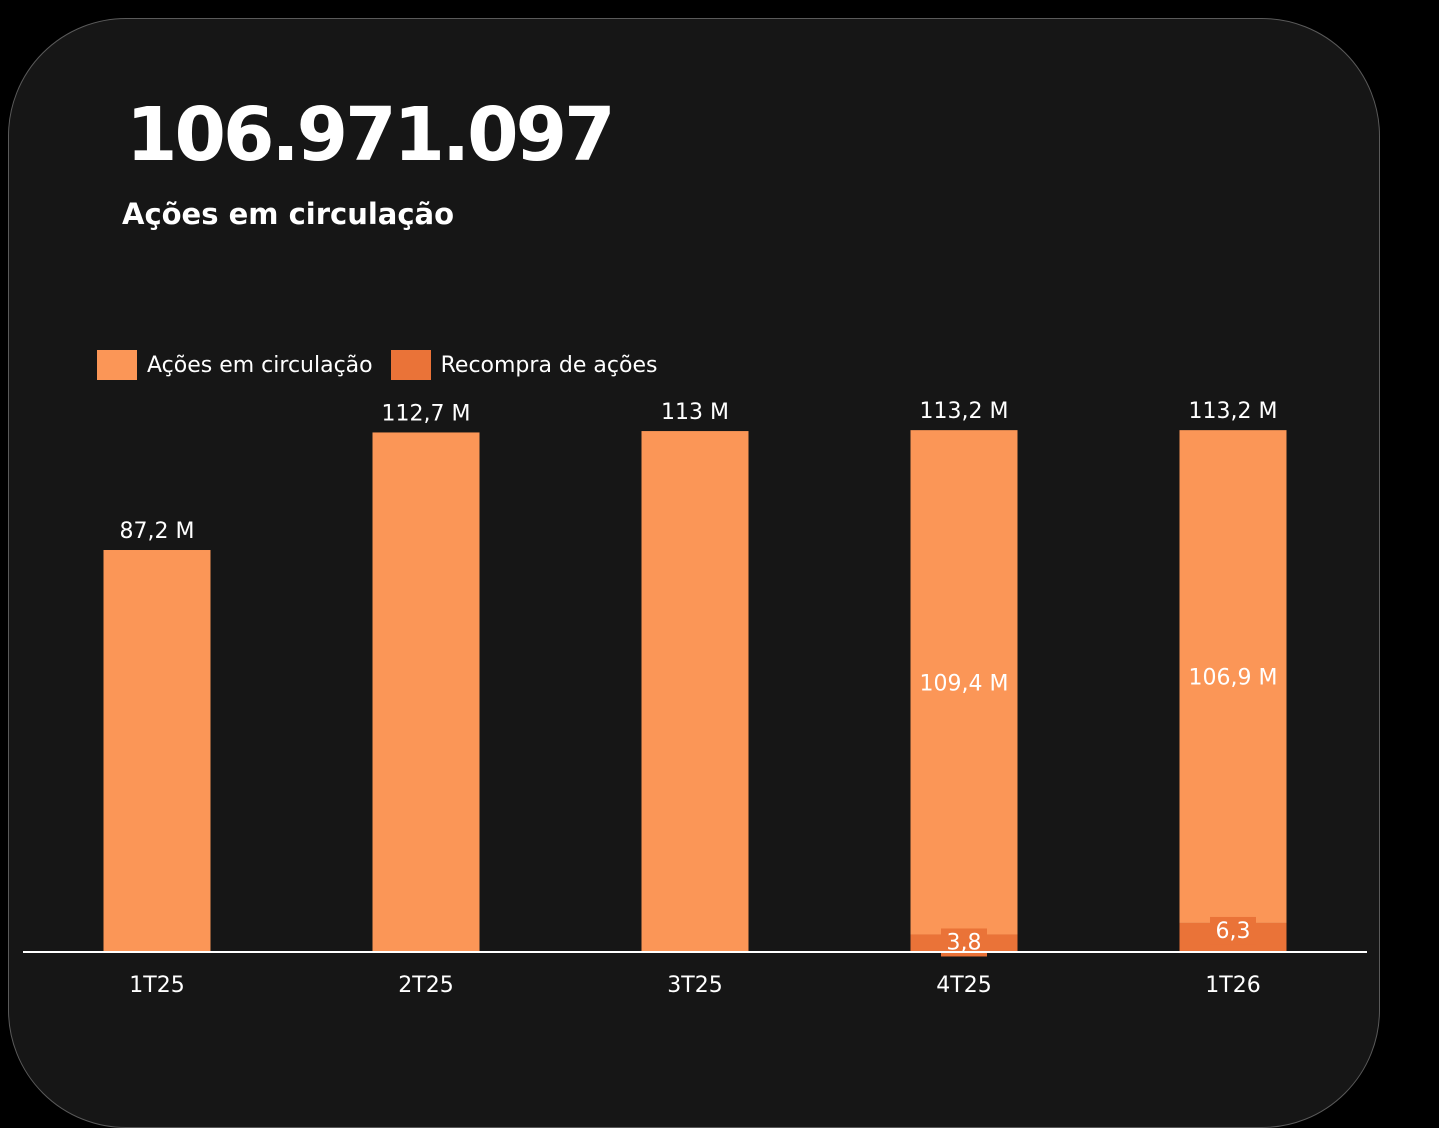 This screenshot has width=1439, height=1128. Describe the element at coordinates (694, 985) in the screenshot. I see `category-label-3T25: 3T25` at that location.